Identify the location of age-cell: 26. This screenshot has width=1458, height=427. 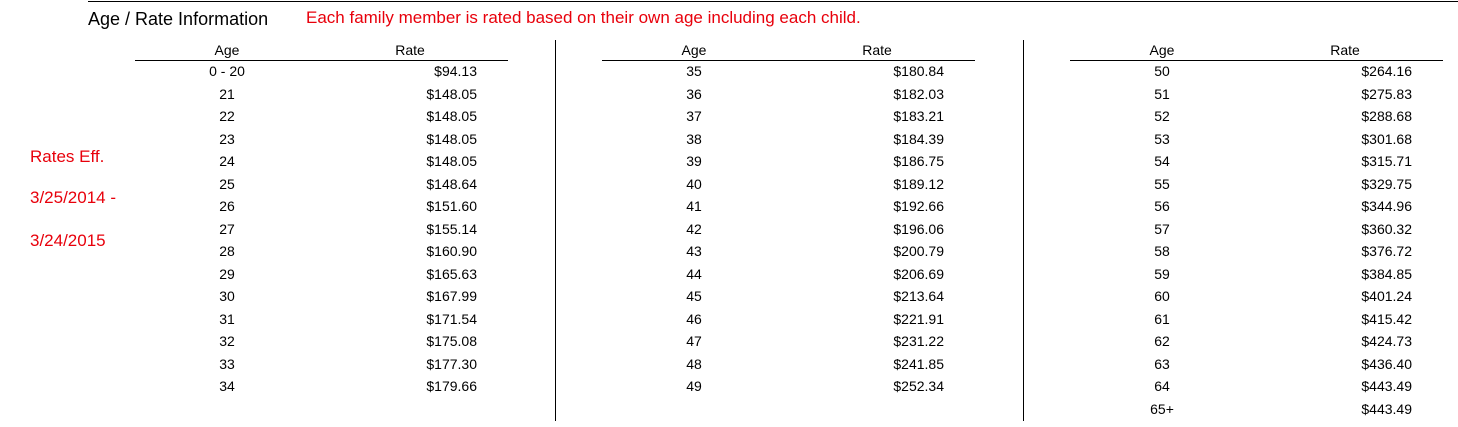
(227, 206).